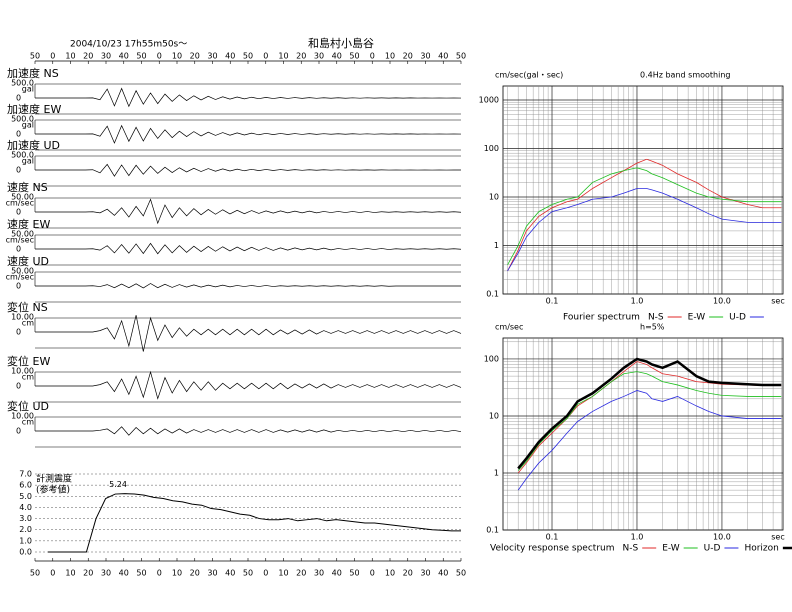 The height and width of the screenshot is (612, 792). What do you see at coordinates (552, 549) in the screenshot?
I see `legend-title: Velocity response spectrum` at bounding box center [552, 549].